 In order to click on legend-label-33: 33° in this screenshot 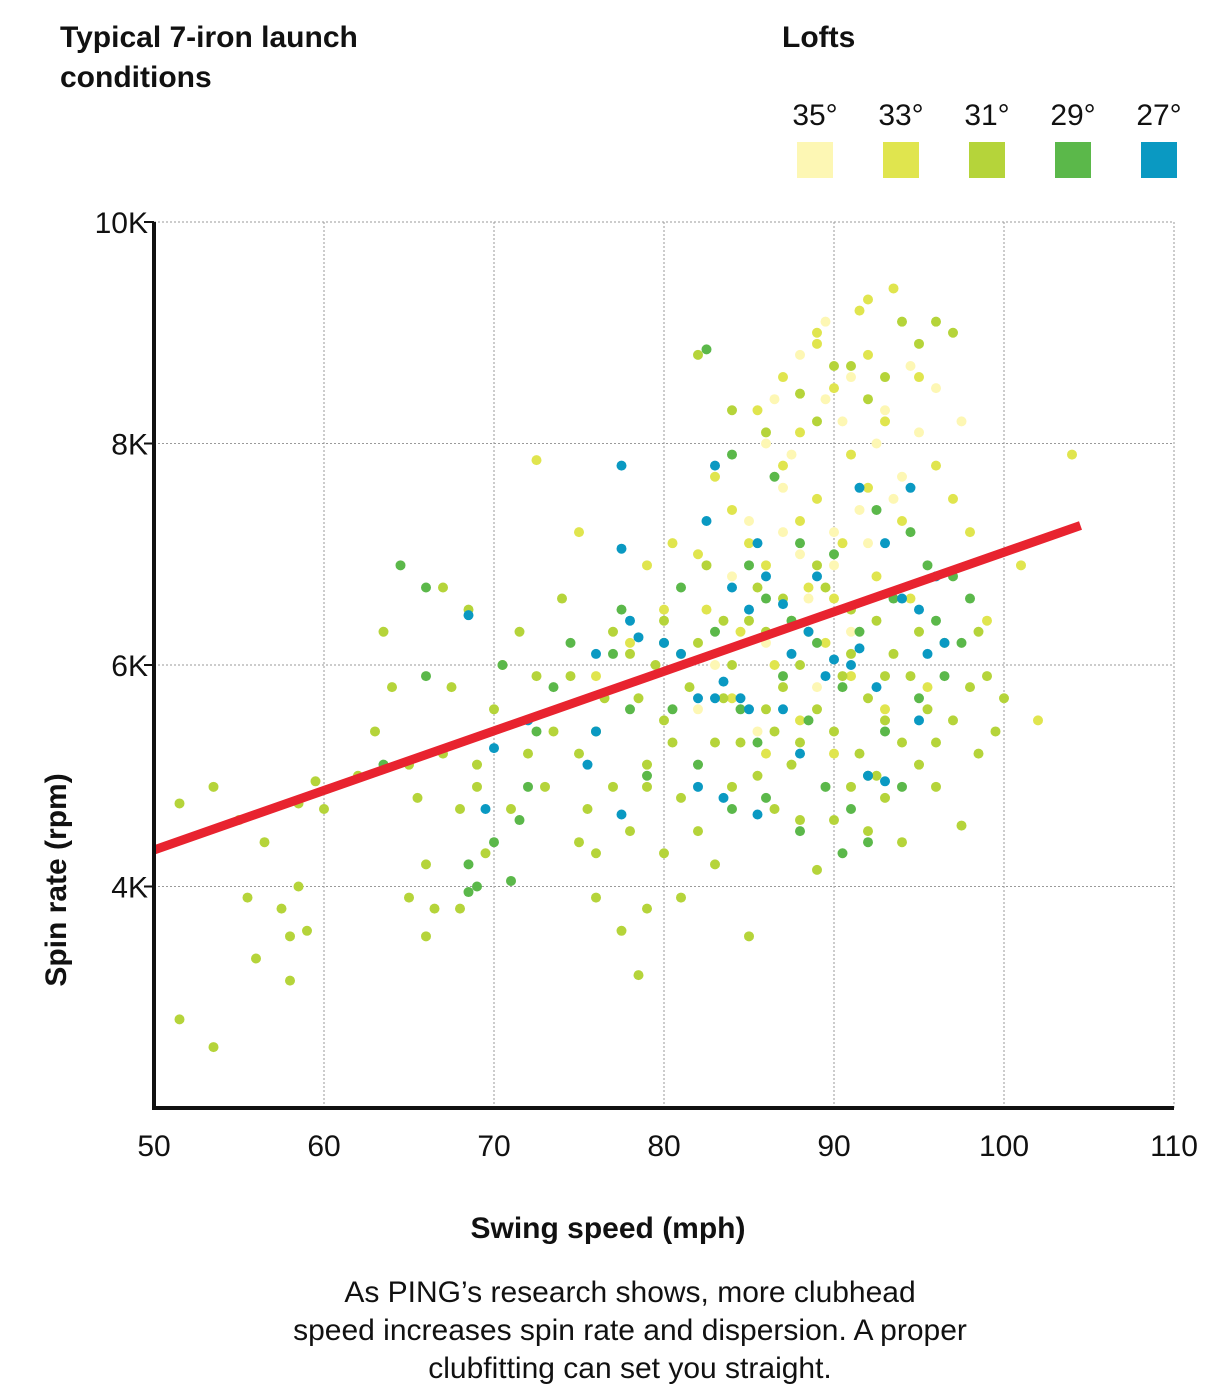, I will do `click(901, 115)`.